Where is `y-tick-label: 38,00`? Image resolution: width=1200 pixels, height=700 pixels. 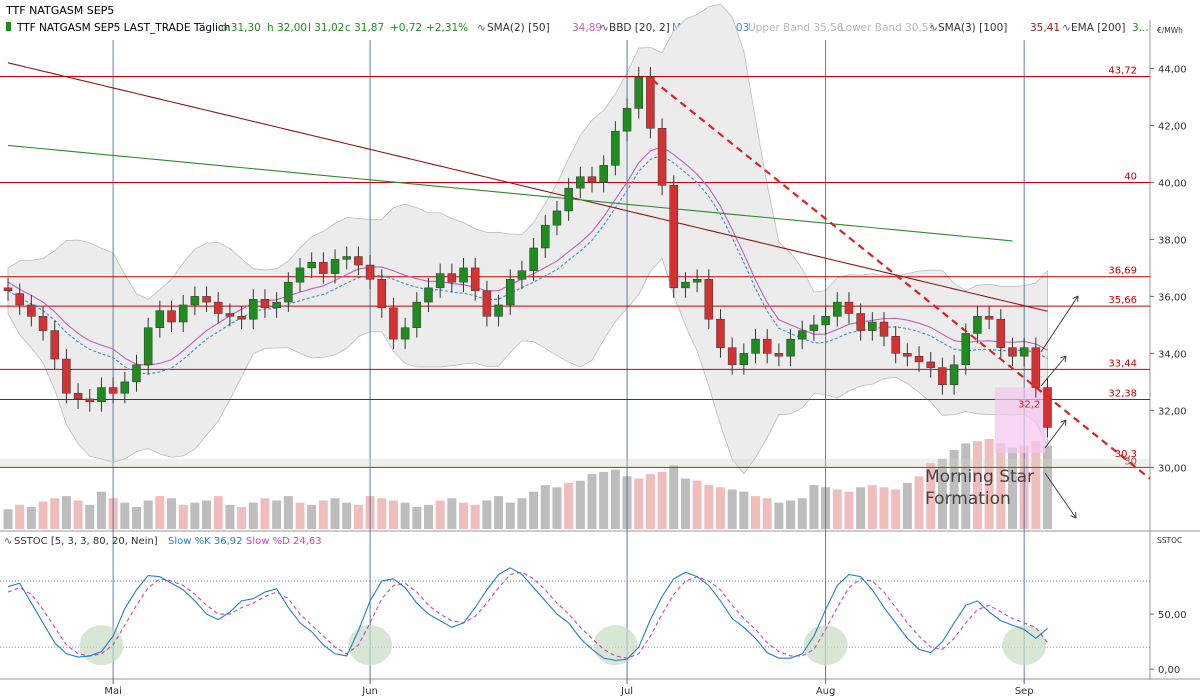 y-tick-label: 38,00 is located at coordinates (1172, 240).